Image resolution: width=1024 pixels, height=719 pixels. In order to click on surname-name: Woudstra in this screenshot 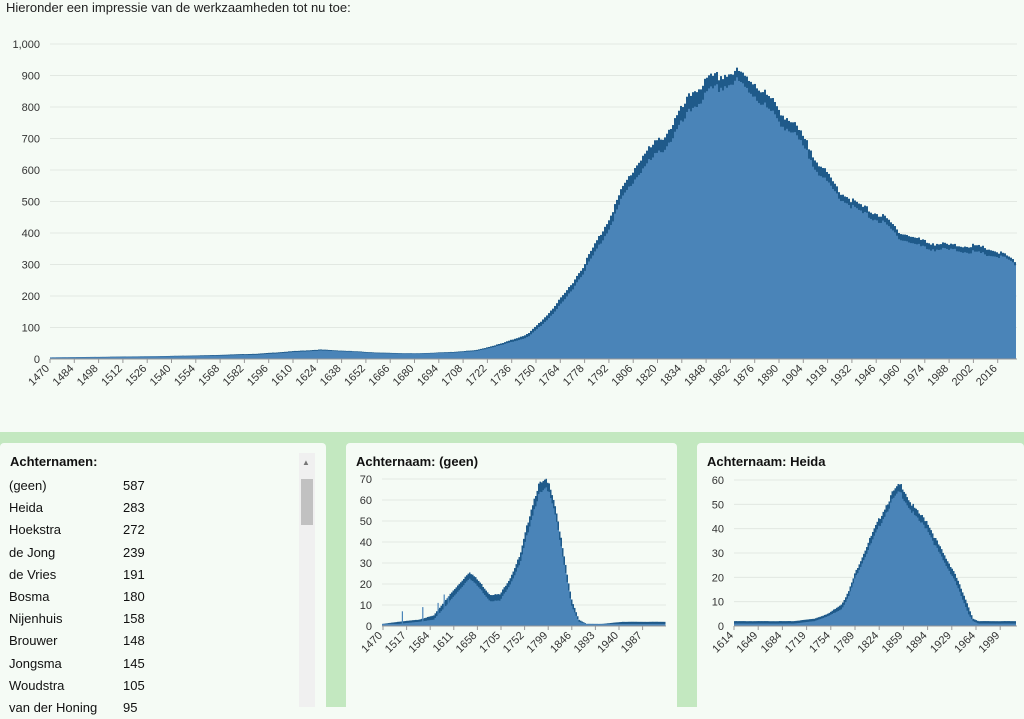, I will do `click(37, 685)`.